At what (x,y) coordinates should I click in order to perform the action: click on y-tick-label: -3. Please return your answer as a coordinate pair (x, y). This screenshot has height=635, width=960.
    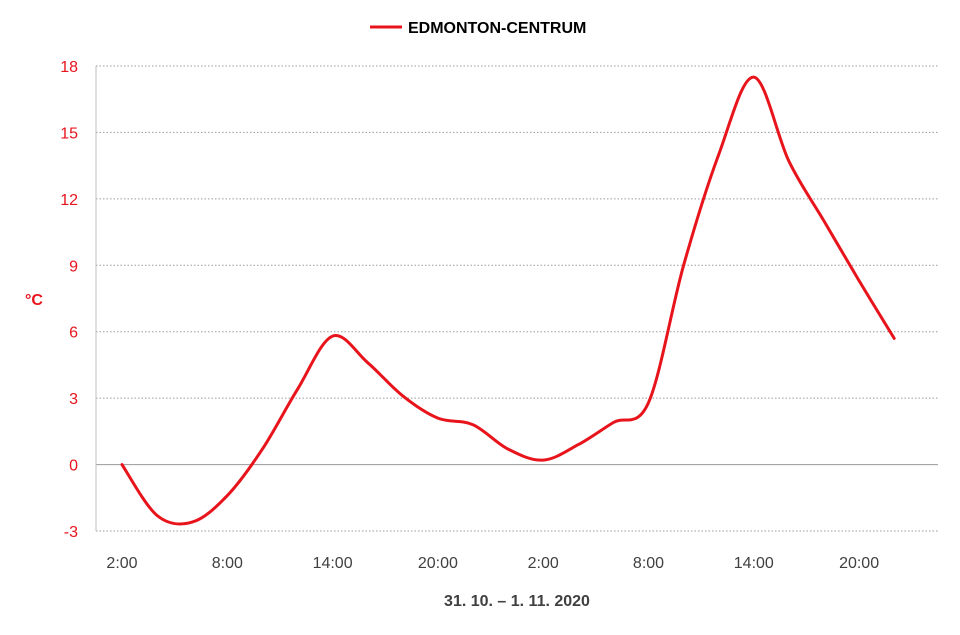
    Looking at the image, I should click on (71, 532).